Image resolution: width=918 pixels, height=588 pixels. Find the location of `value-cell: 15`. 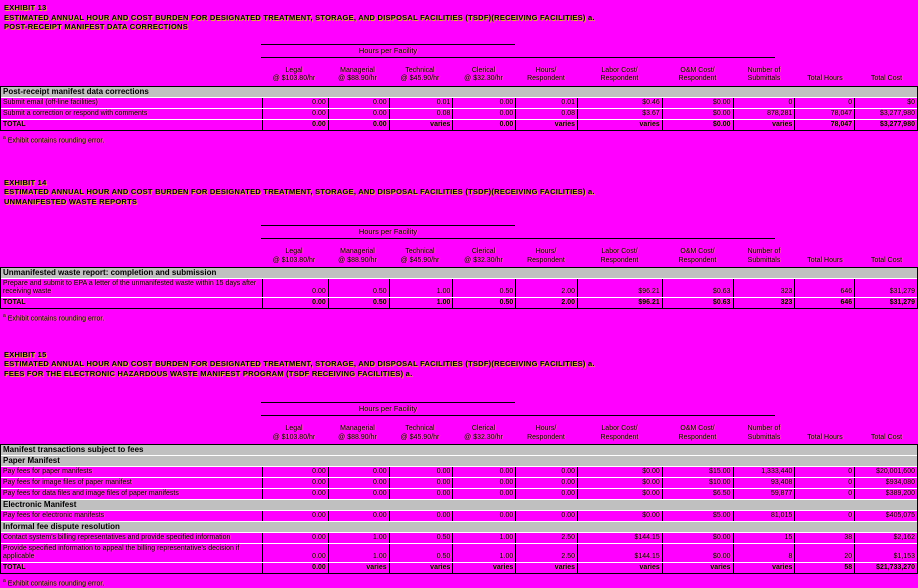

value-cell: 15 is located at coordinates (763, 538).